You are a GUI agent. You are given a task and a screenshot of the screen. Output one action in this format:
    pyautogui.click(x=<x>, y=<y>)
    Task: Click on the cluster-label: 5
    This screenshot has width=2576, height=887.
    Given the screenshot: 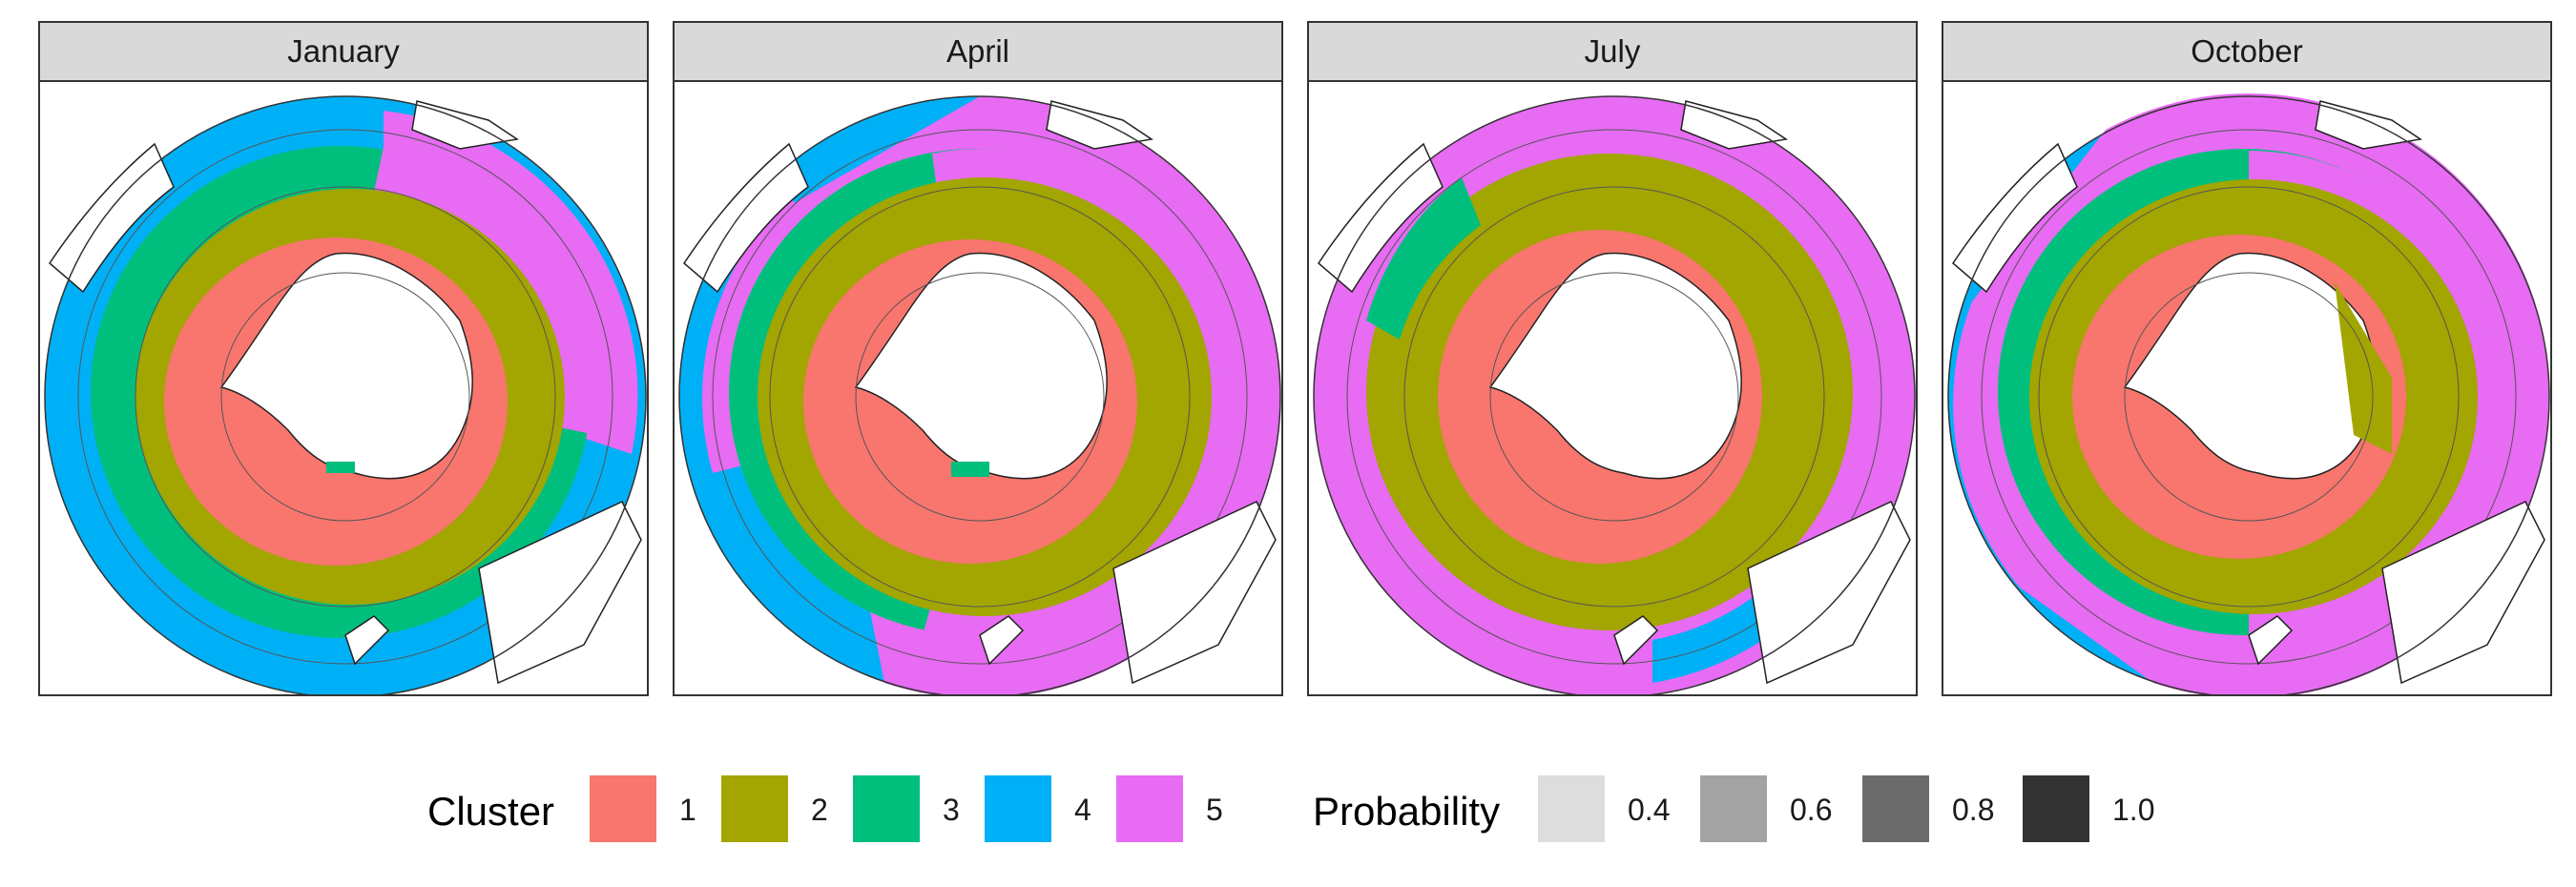 What is the action you would take?
    pyautogui.click(x=1214, y=810)
    